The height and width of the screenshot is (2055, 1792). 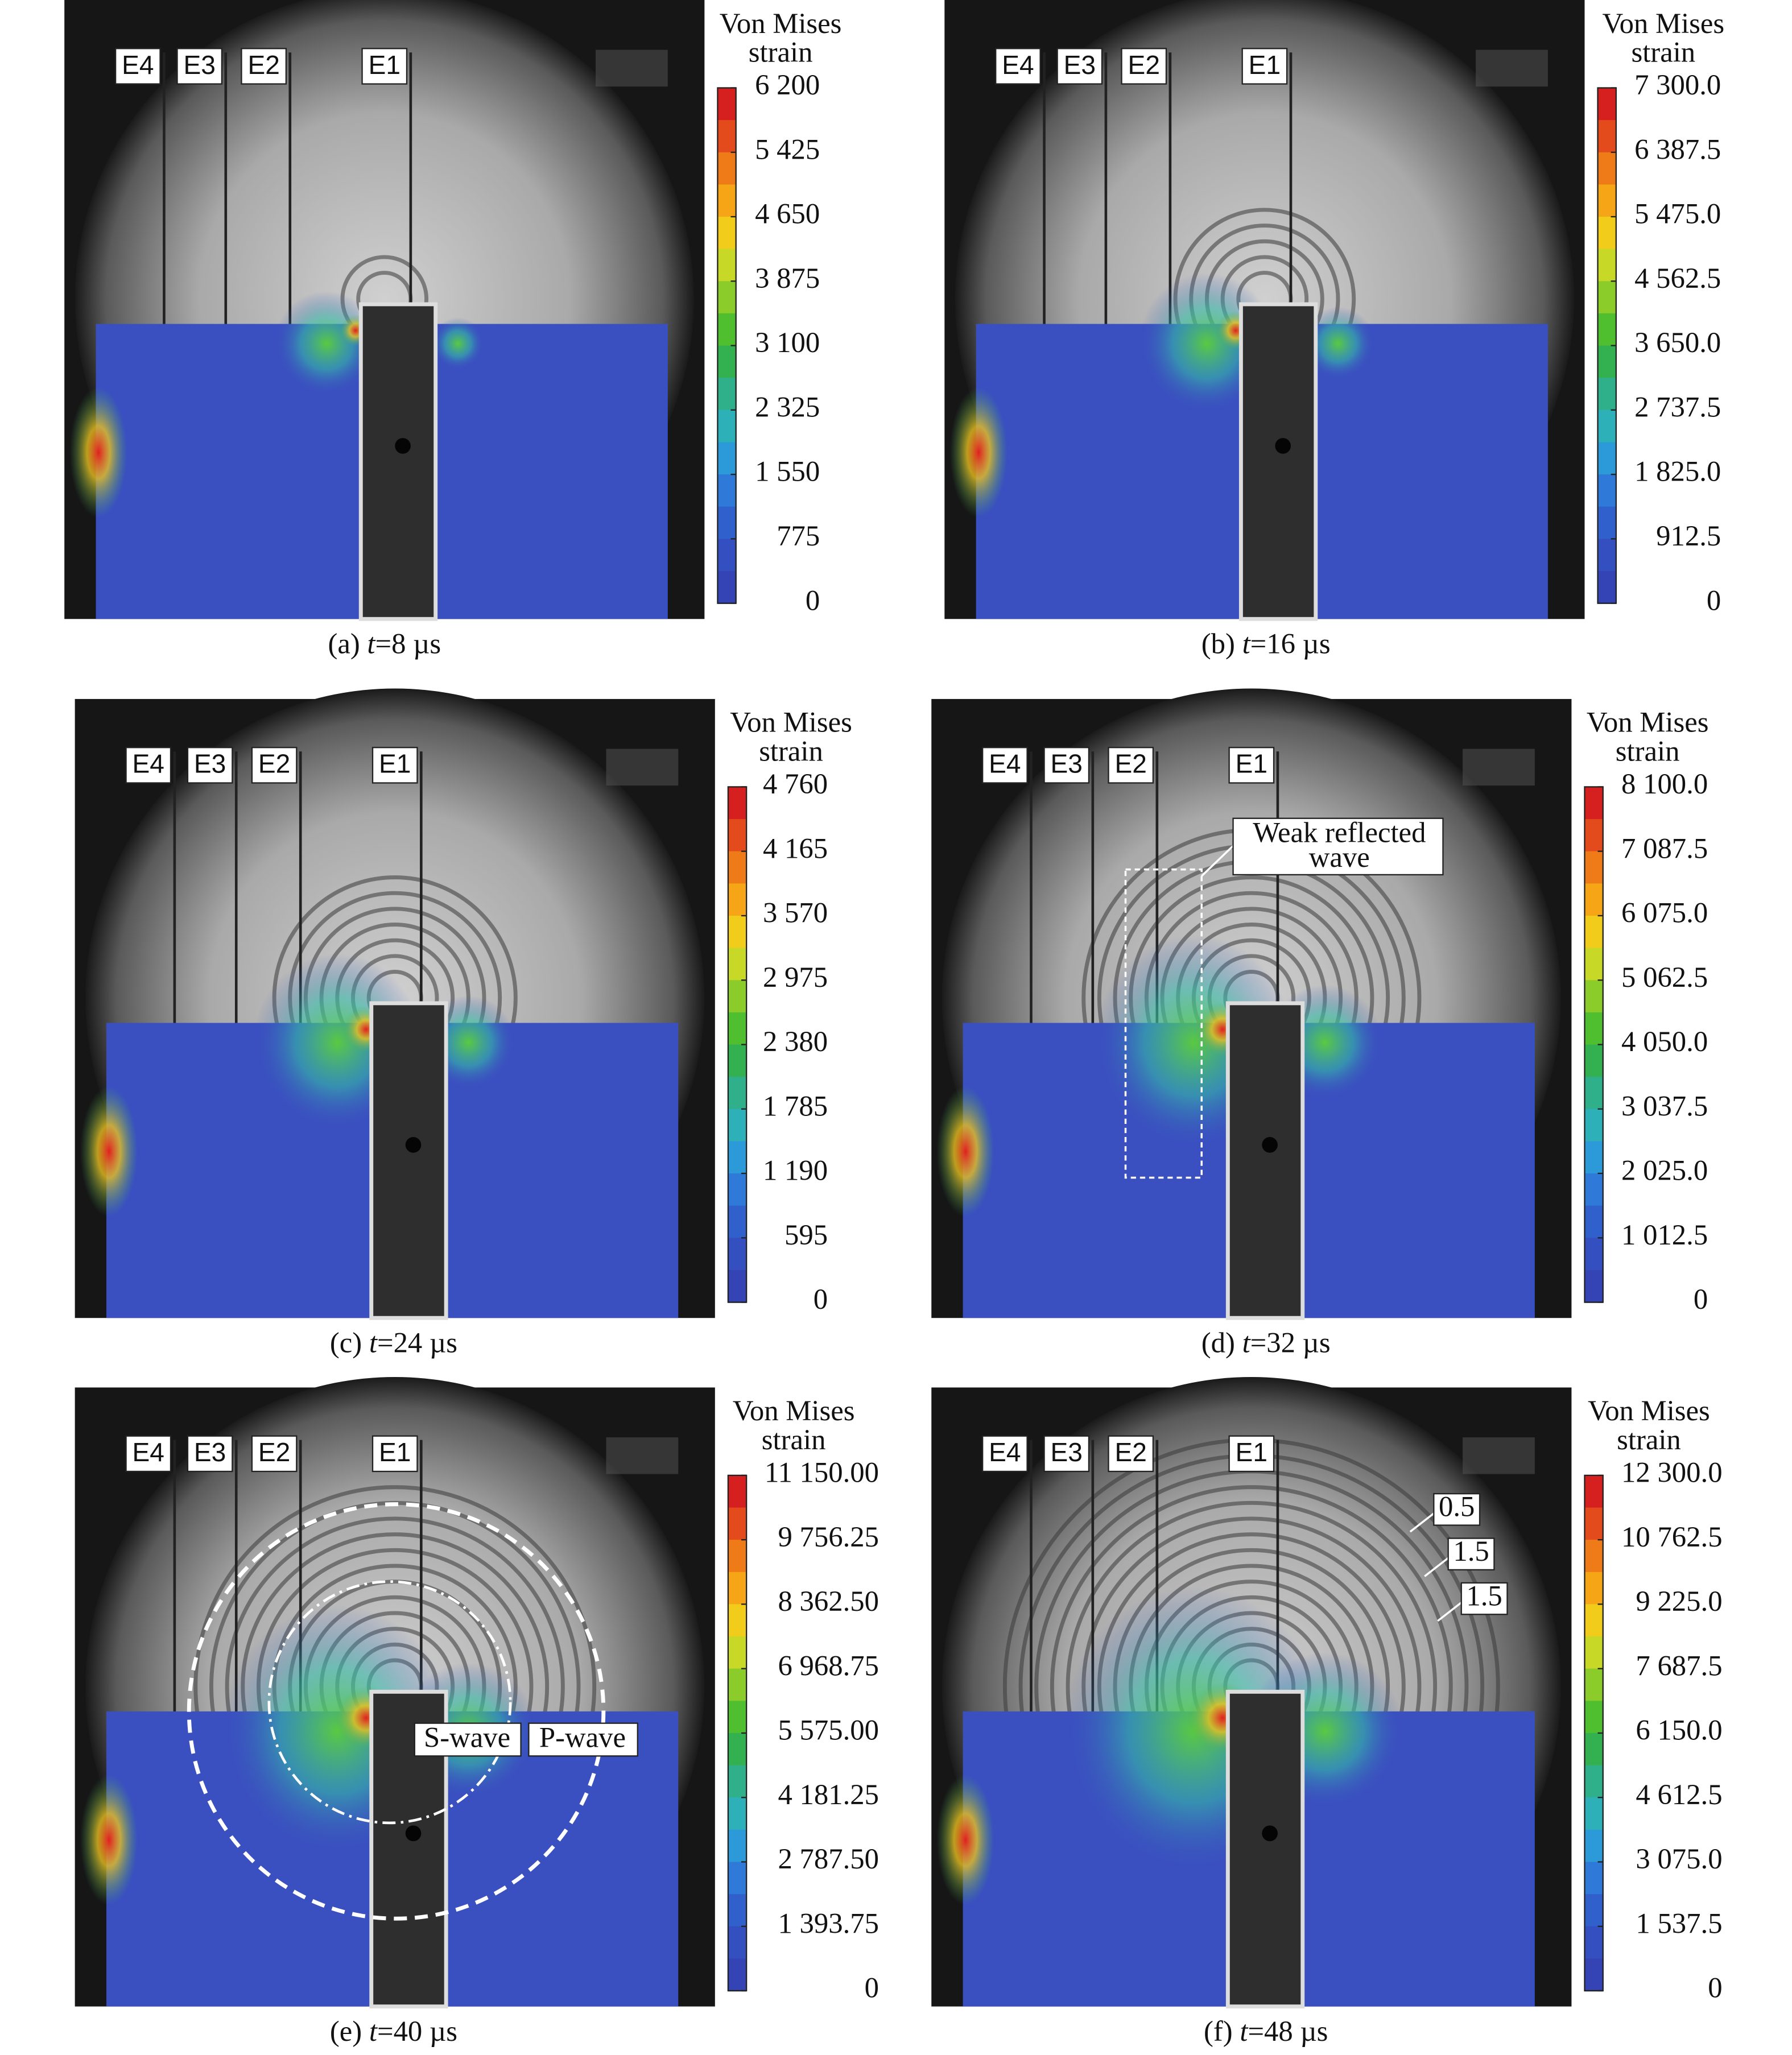 What do you see at coordinates (1679, 1794) in the screenshot?
I see `colorbar-tick-label: 4 612.5` at bounding box center [1679, 1794].